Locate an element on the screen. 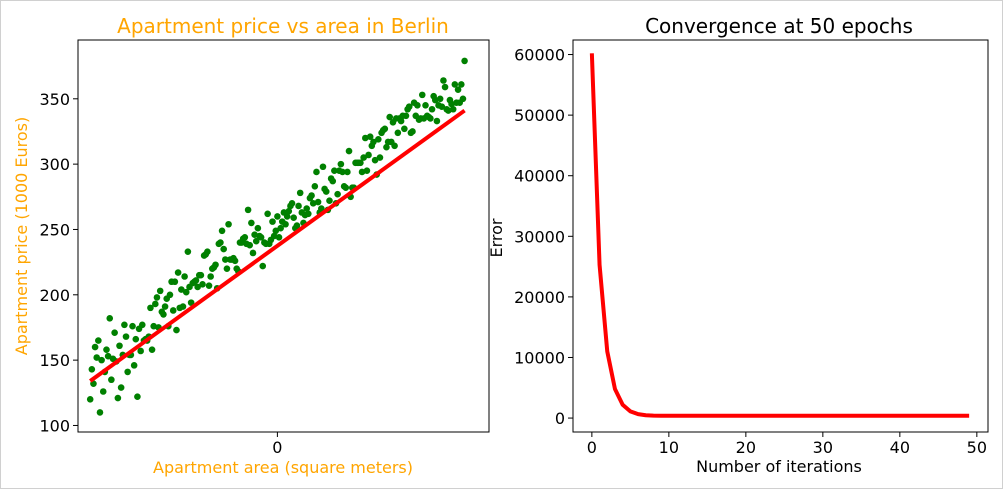 The height and width of the screenshot is (489, 1003). scatter-chart-title: Apartment price vs area in Berlin is located at coordinates (283, 26).